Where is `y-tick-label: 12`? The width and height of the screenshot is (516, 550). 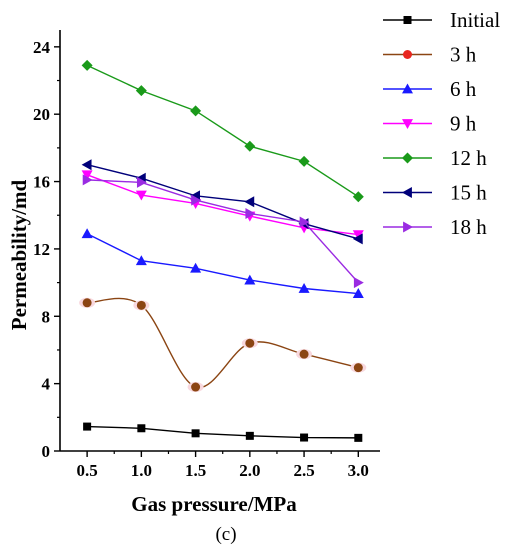 y-tick-label: 12 is located at coordinates (41, 249).